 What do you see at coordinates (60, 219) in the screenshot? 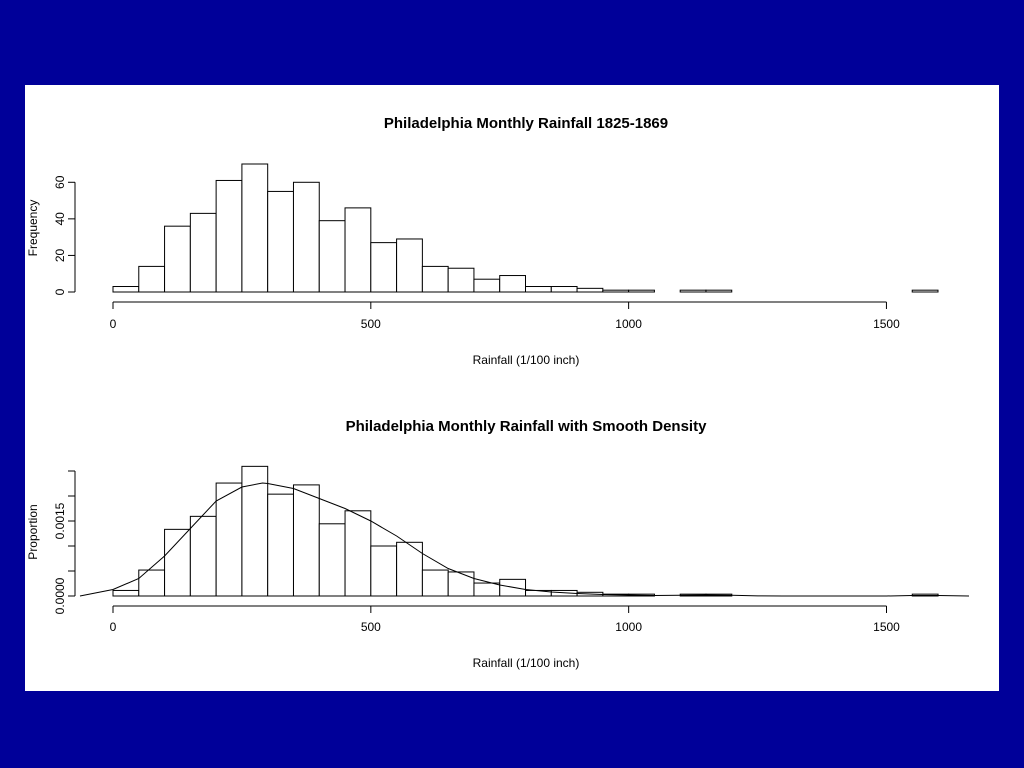
I see `y-tick-label: 40` at bounding box center [60, 219].